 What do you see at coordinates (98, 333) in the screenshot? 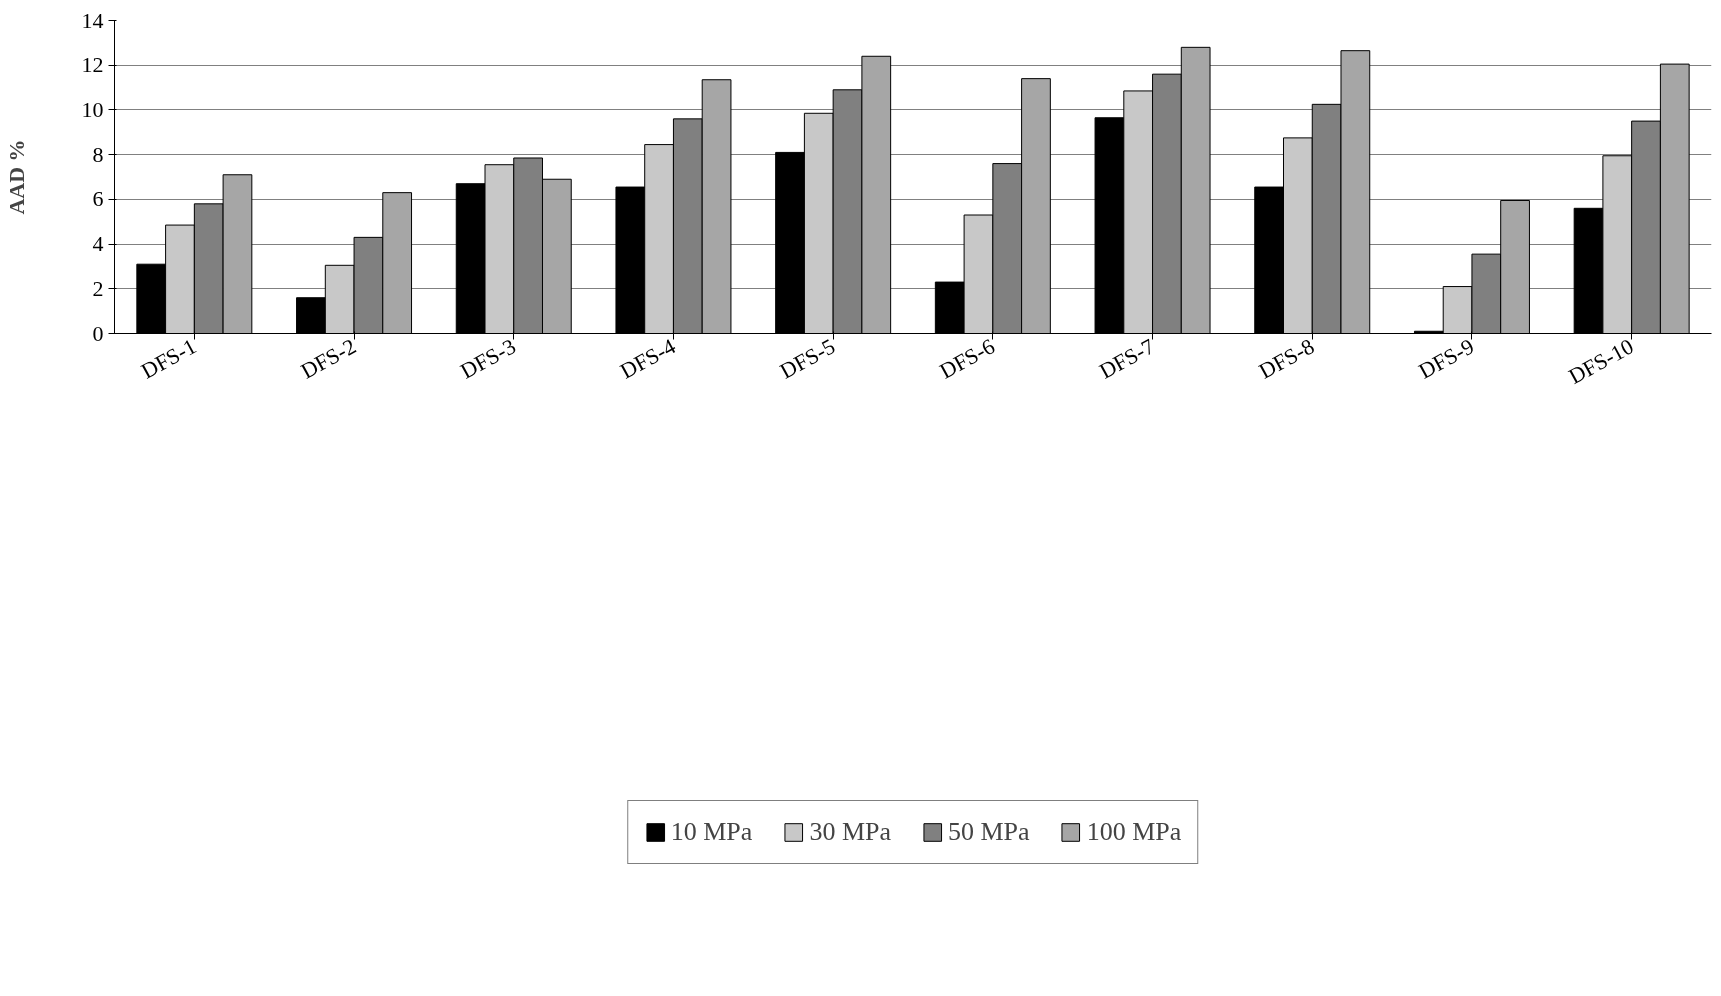
I see `y-tick-label: 0` at bounding box center [98, 333].